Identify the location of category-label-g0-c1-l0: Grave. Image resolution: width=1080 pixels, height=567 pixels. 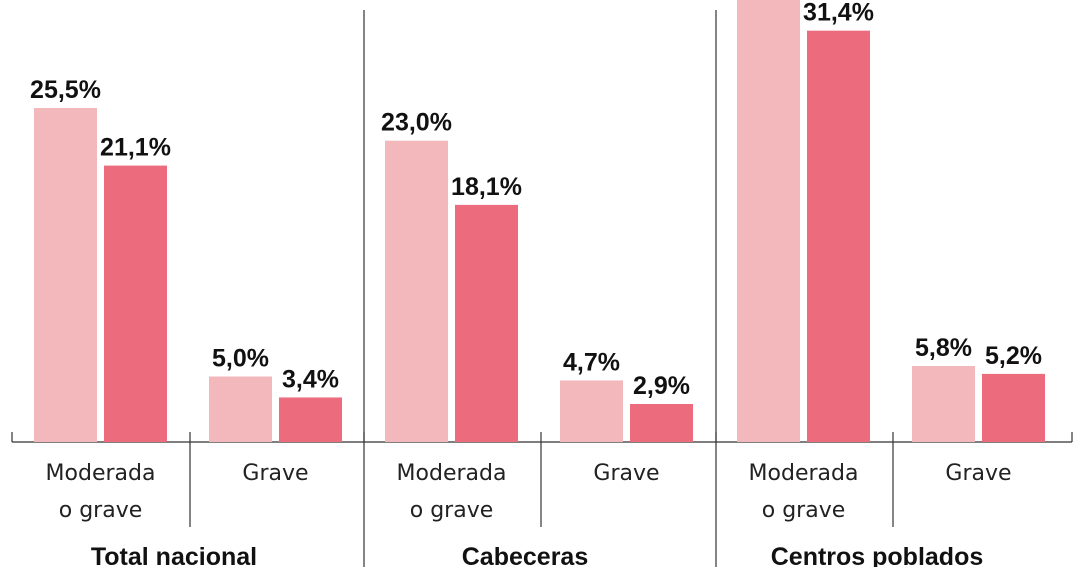
(275, 473).